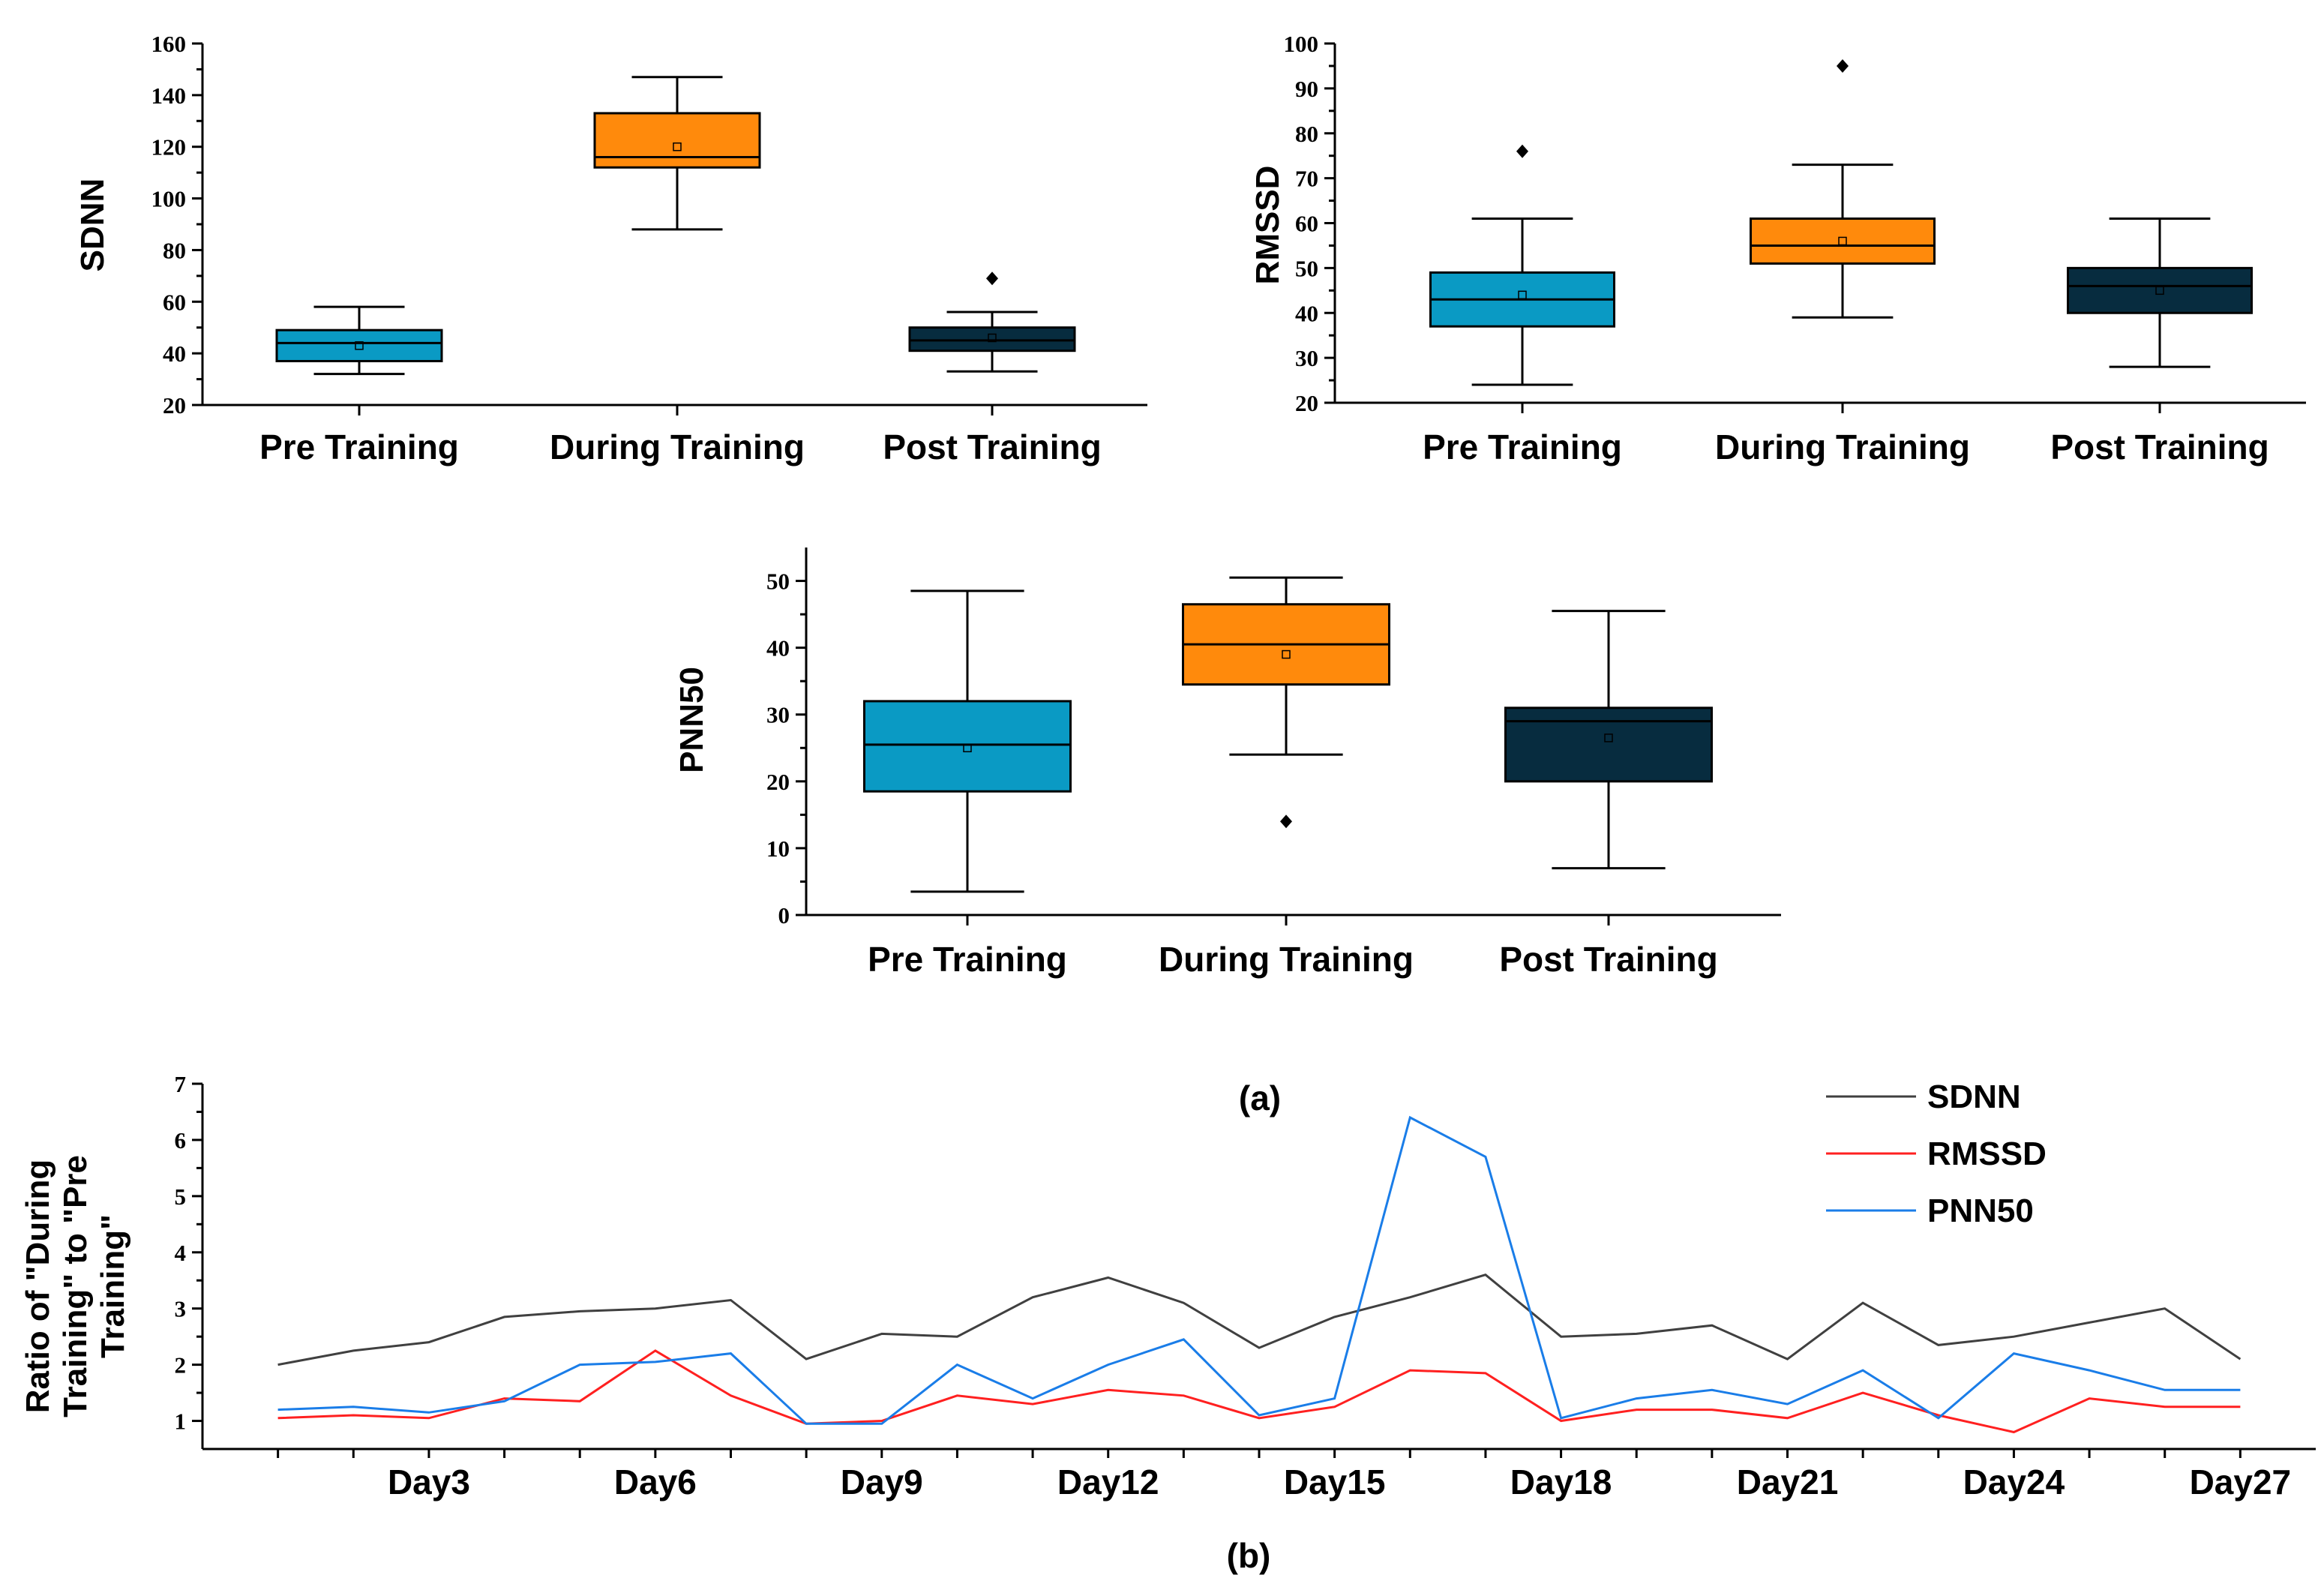  What do you see at coordinates (1974, 1096) in the screenshot?
I see `legend-label-sdnn: SDNN` at bounding box center [1974, 1096].